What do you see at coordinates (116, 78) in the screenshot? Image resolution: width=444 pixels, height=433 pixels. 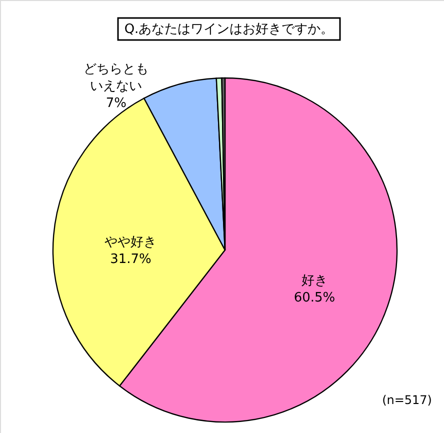 I see `slice-label: どちらともいえない` at bounding box center [116, 78].